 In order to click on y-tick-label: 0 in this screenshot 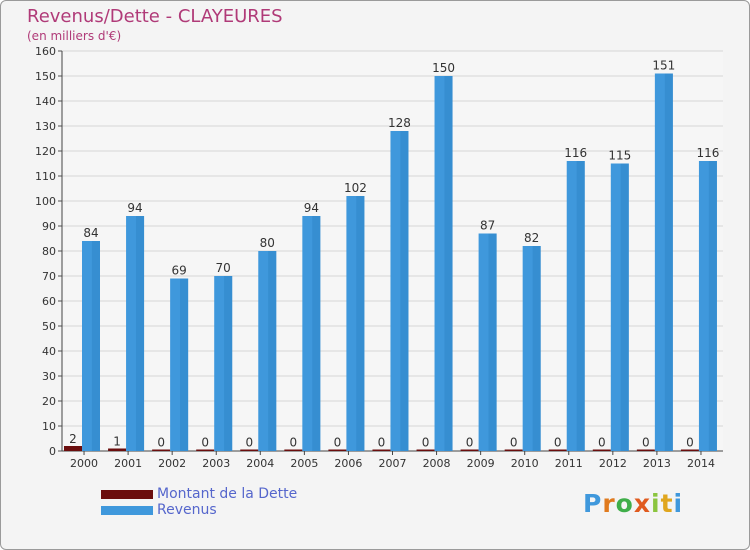, I will do `click(52, 451)`.